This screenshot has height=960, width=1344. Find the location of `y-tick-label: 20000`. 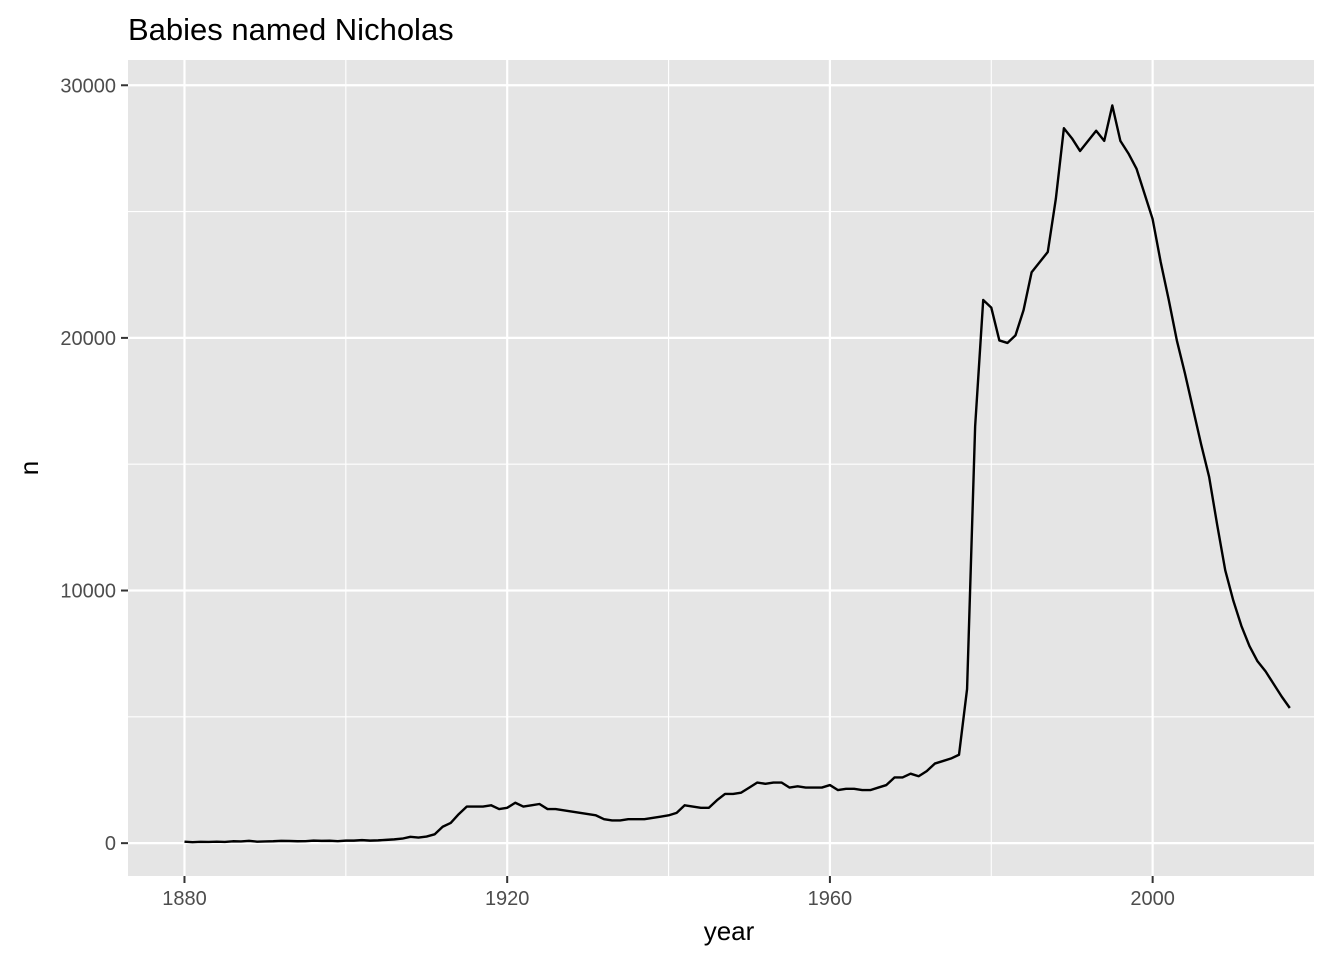

y-tick-label: 20000 is located at coordinates (88, 339).